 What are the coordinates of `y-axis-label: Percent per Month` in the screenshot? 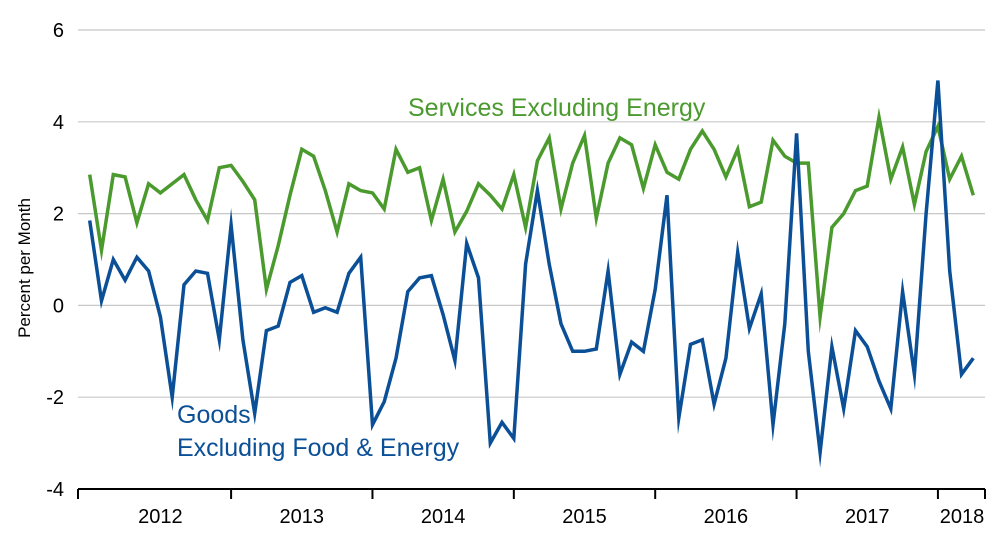 It's located at (24, 268).